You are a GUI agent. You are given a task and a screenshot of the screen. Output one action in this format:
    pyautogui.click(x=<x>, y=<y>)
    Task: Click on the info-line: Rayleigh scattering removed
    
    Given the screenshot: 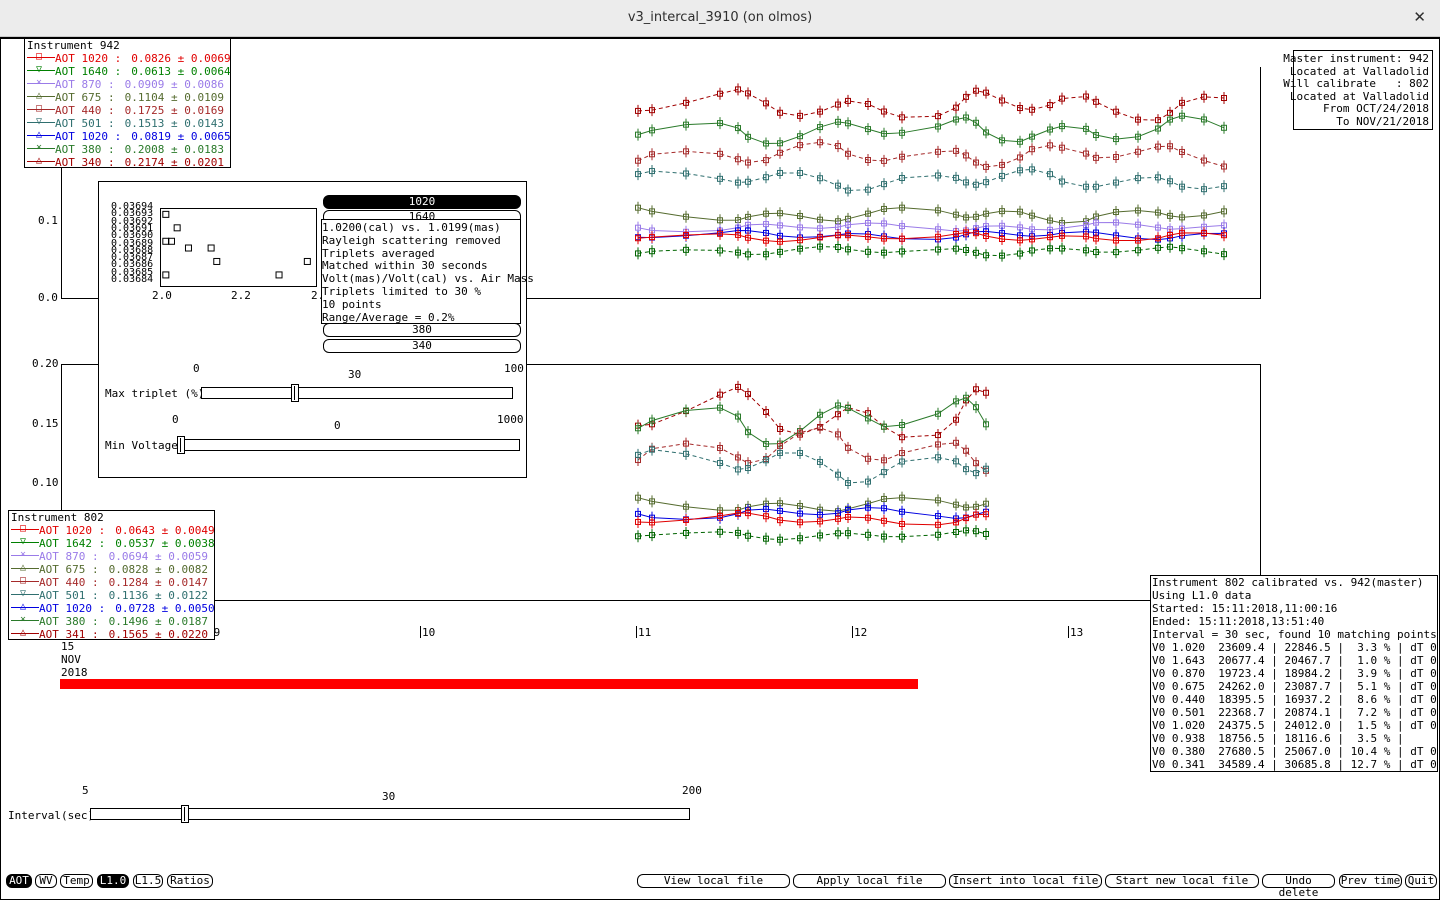 What is the action you would take?
    pyautogui.click(x=411, y=240)
    